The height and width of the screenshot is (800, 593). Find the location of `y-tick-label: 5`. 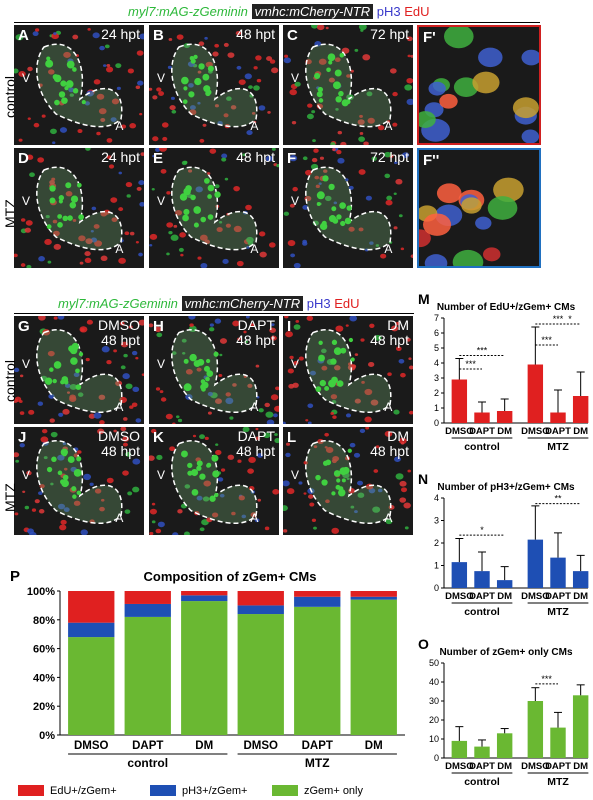

y-tick-label: 5 is located at coordinates (436, 348).